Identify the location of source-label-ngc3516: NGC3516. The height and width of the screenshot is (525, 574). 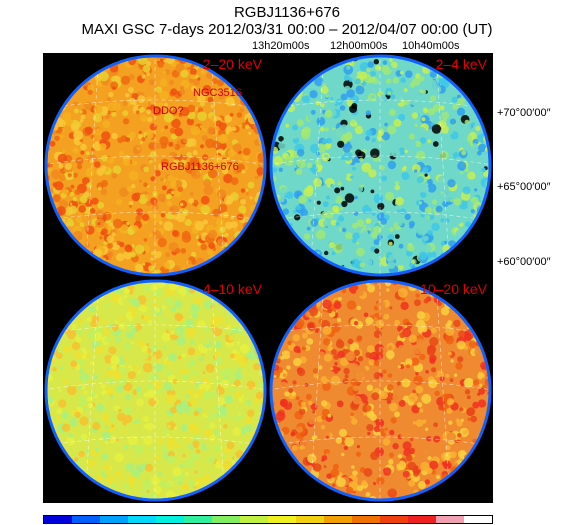
(217, 93).